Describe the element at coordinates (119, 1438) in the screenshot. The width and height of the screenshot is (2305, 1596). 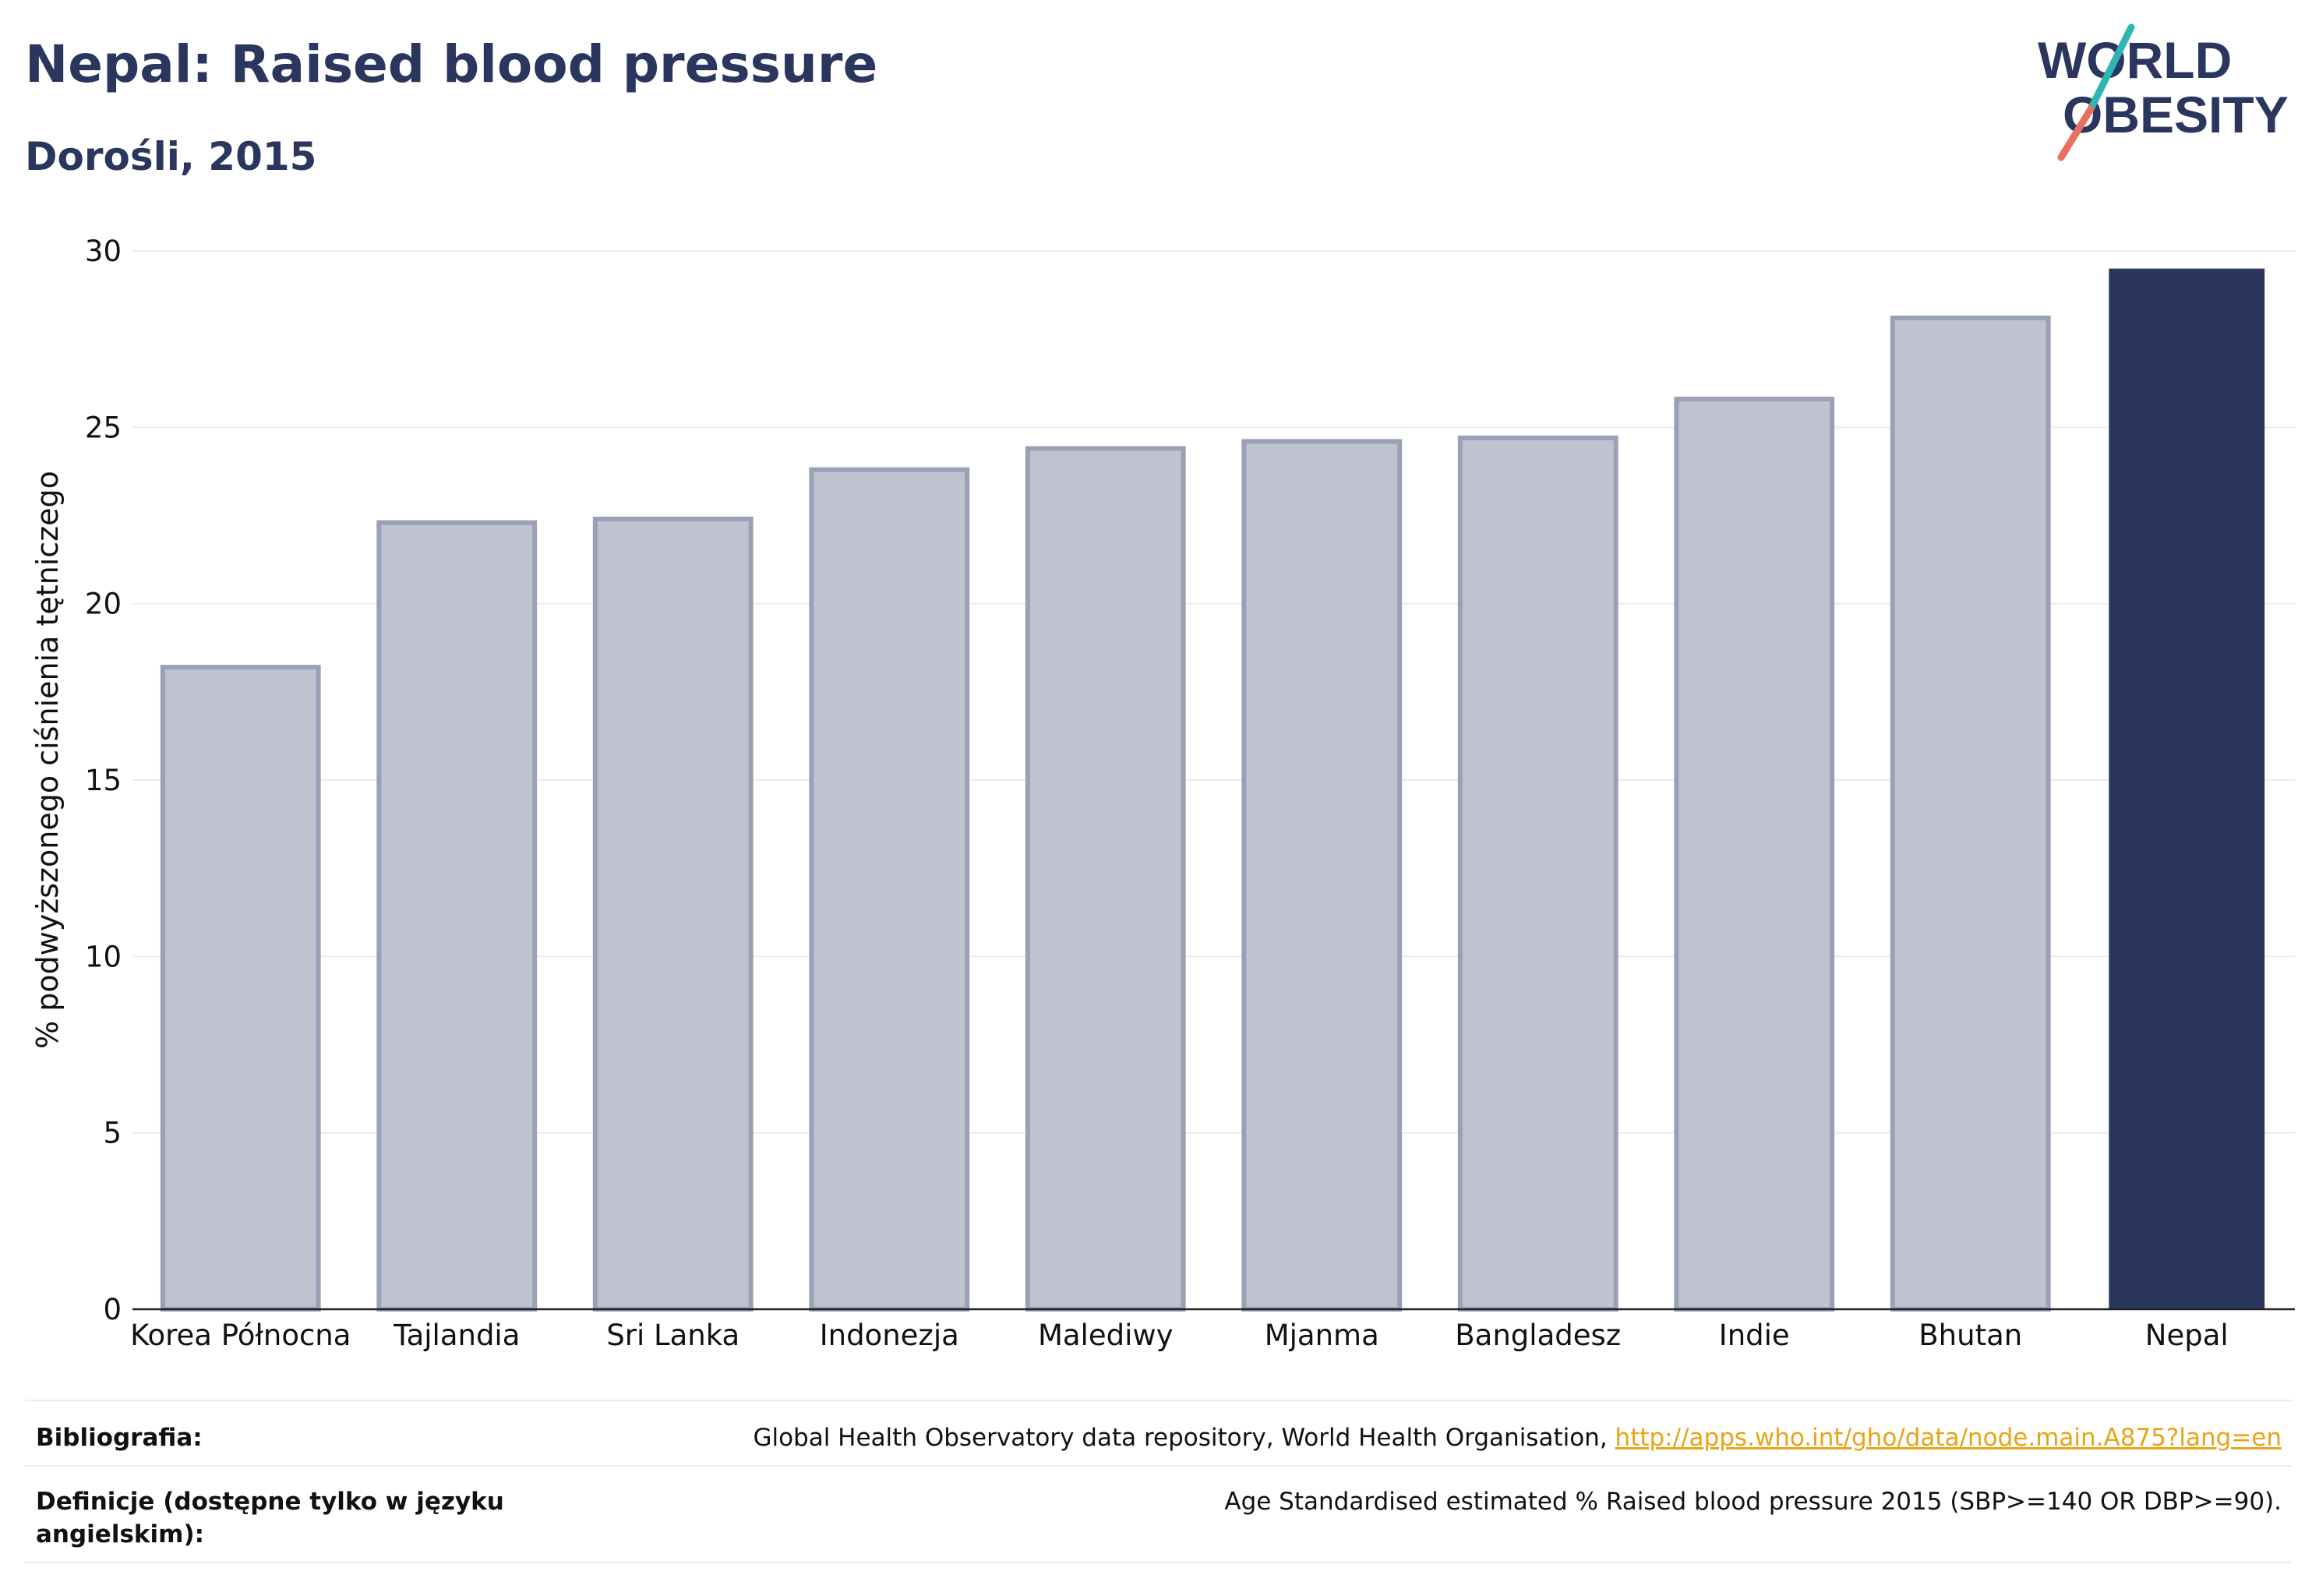
I see `bibliography-label: Bibliografia:` at that location.